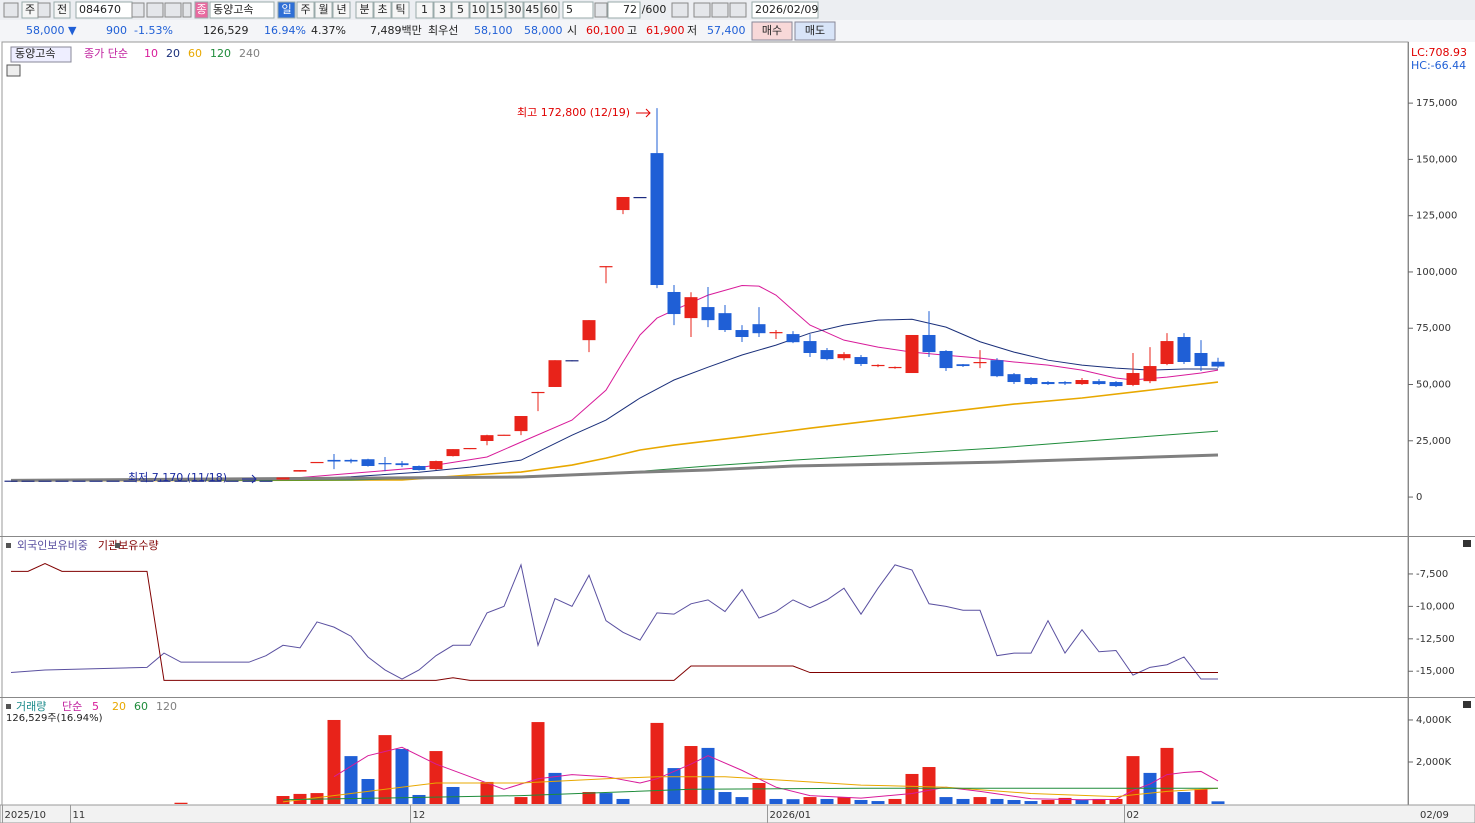  I want to click on buy-button, so click(772, 31).